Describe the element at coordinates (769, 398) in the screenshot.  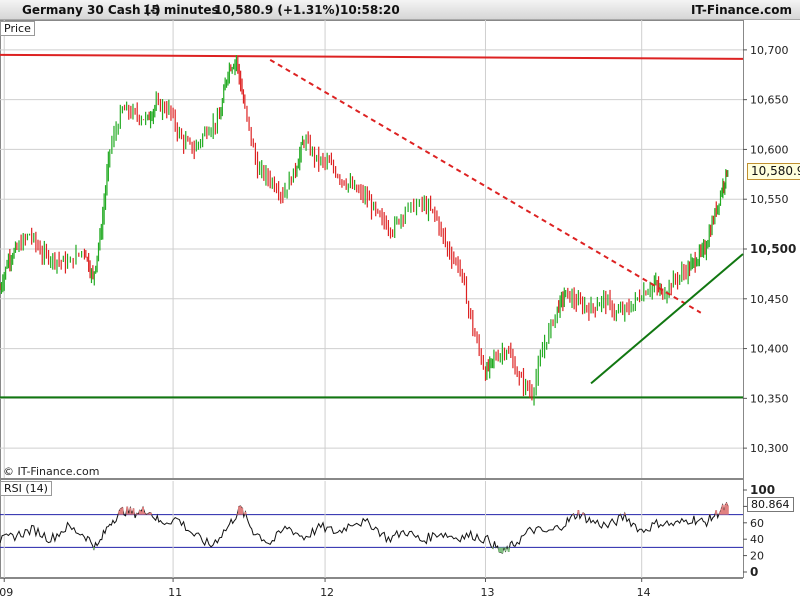
I see `price-tick-label: 10,350` at that location.